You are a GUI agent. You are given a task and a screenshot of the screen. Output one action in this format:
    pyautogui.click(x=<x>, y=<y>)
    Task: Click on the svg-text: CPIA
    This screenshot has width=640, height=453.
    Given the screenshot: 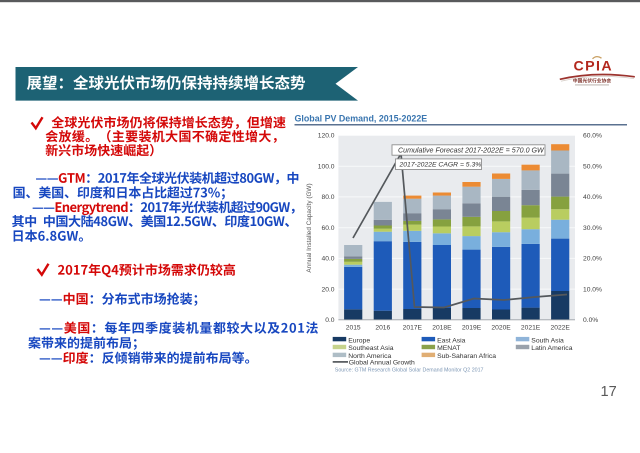 What is the action you would take?
    pyautogui.click(x=594, y=67)
    